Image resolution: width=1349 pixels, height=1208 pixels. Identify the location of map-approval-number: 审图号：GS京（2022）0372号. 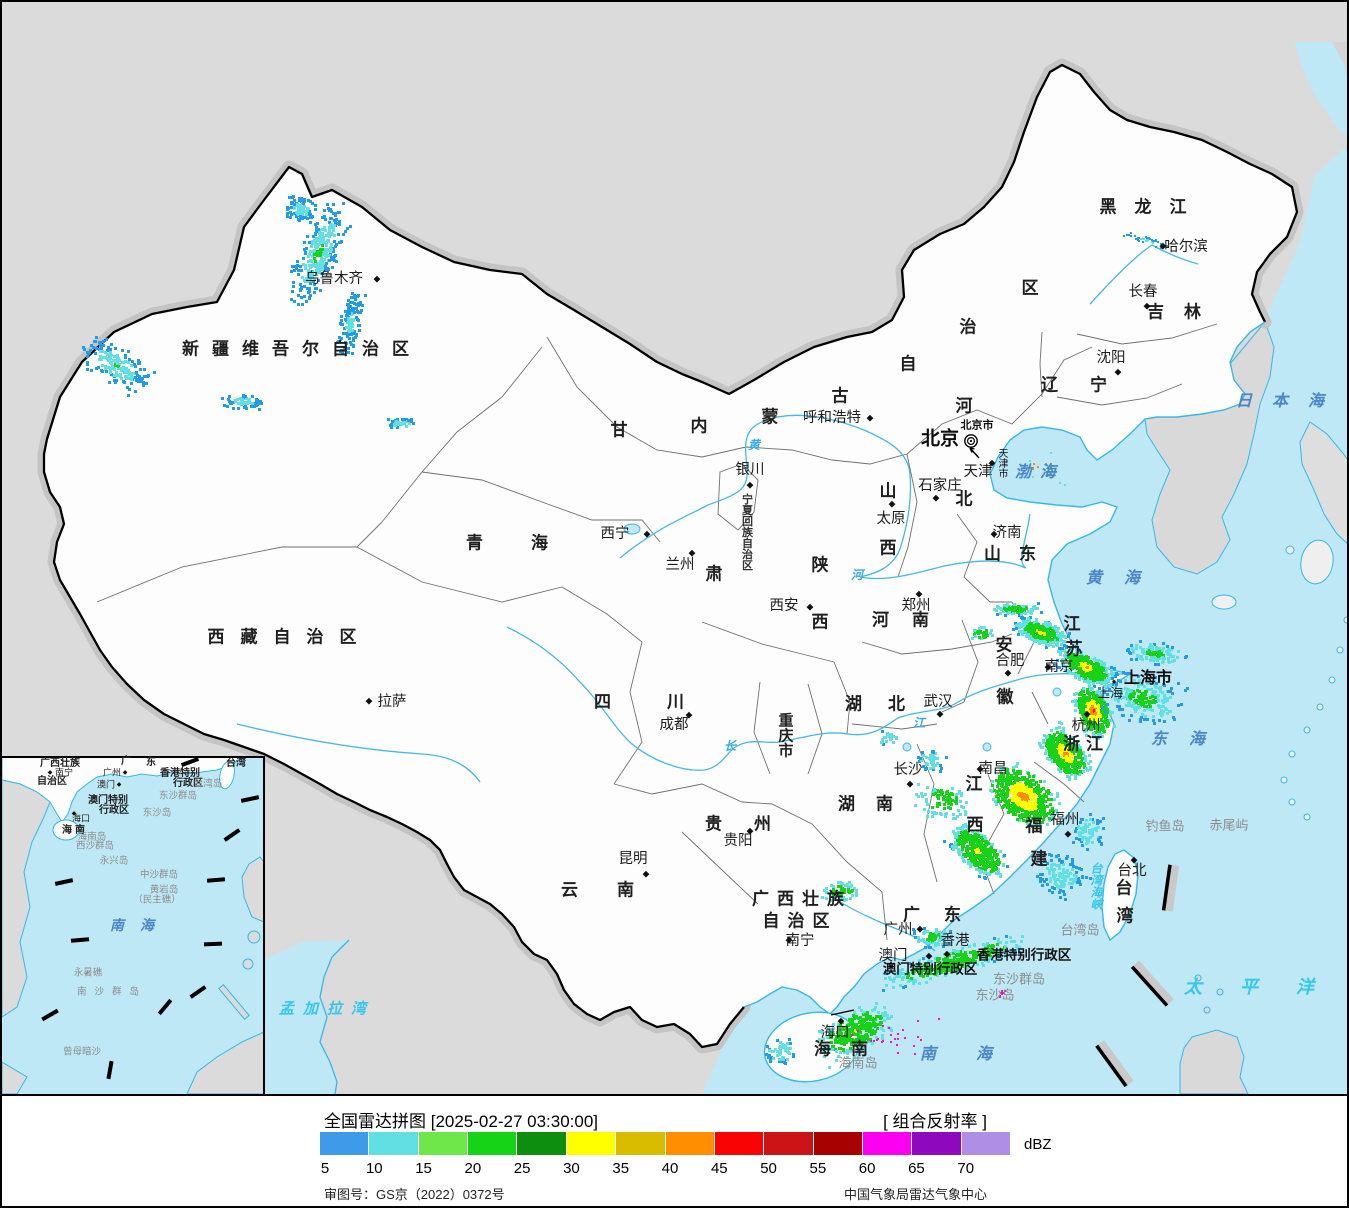
(414, 1194).